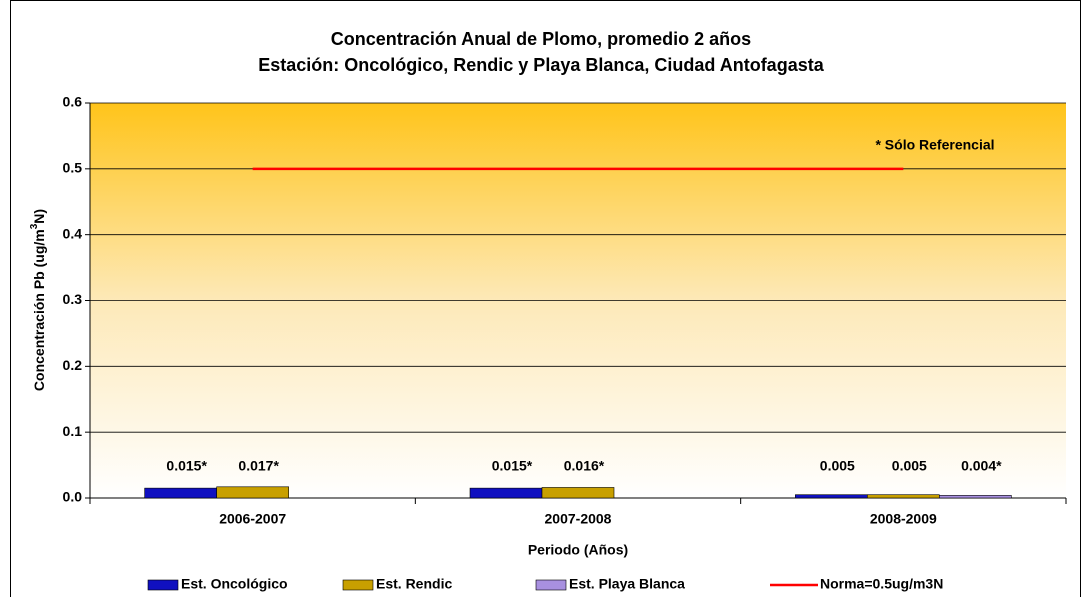  I want to click on annotation: * Sólo Referencial, so click(934, 145).